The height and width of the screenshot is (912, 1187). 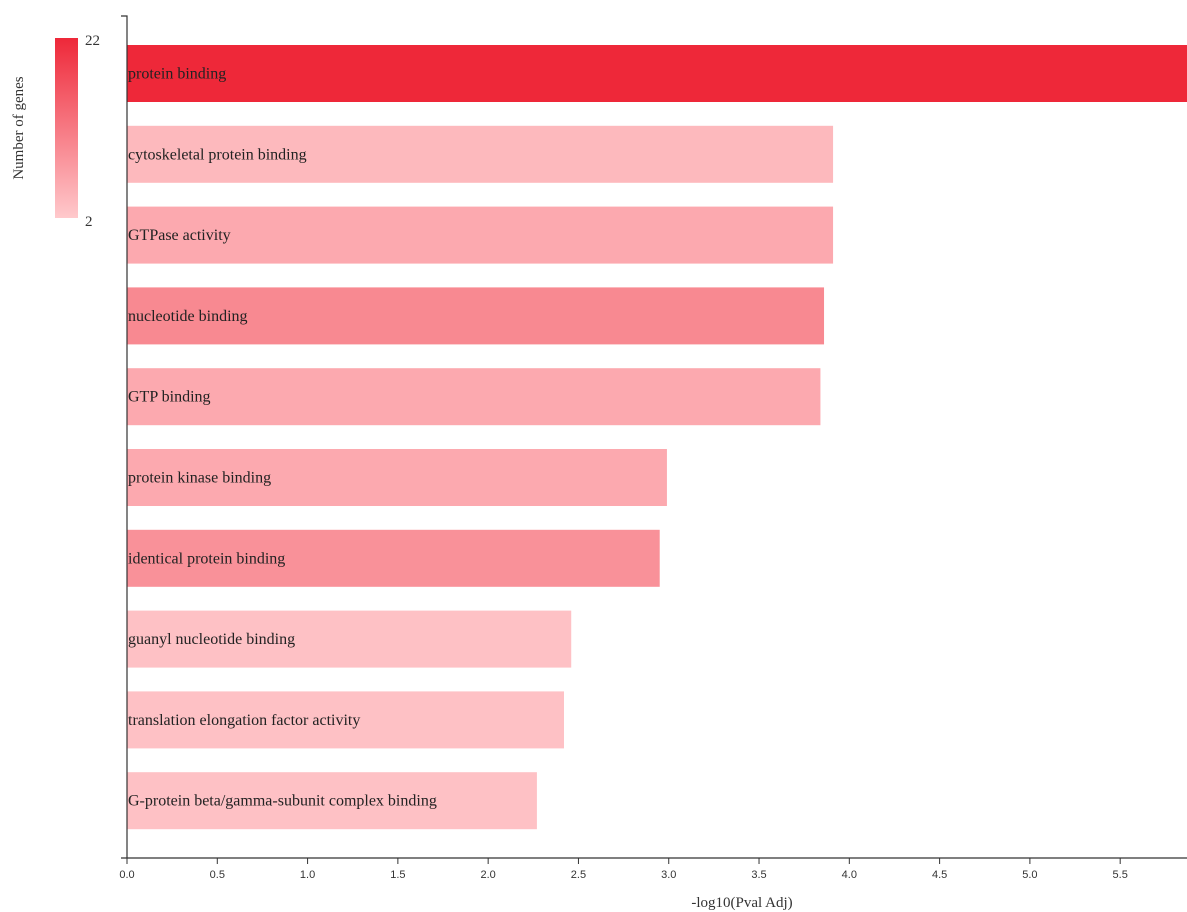 What do you see at coordinates (758, 875) in the screenshot?
I see `x-tick-label: 3.5` at bounding box center [758, 875].